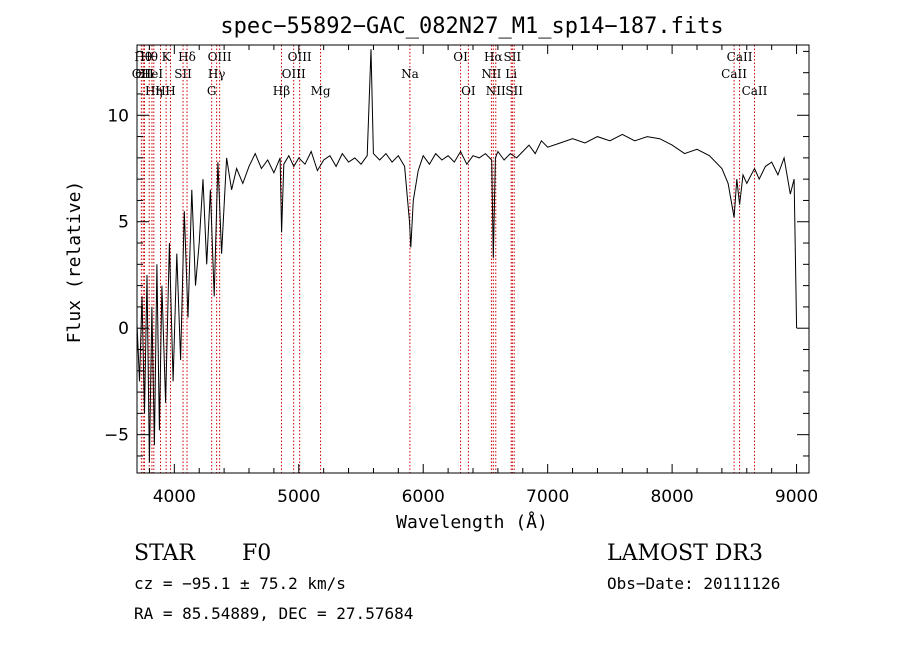 The image size is (900, 649). I want to click on x-tick-label: 7000, so click(547, 497).